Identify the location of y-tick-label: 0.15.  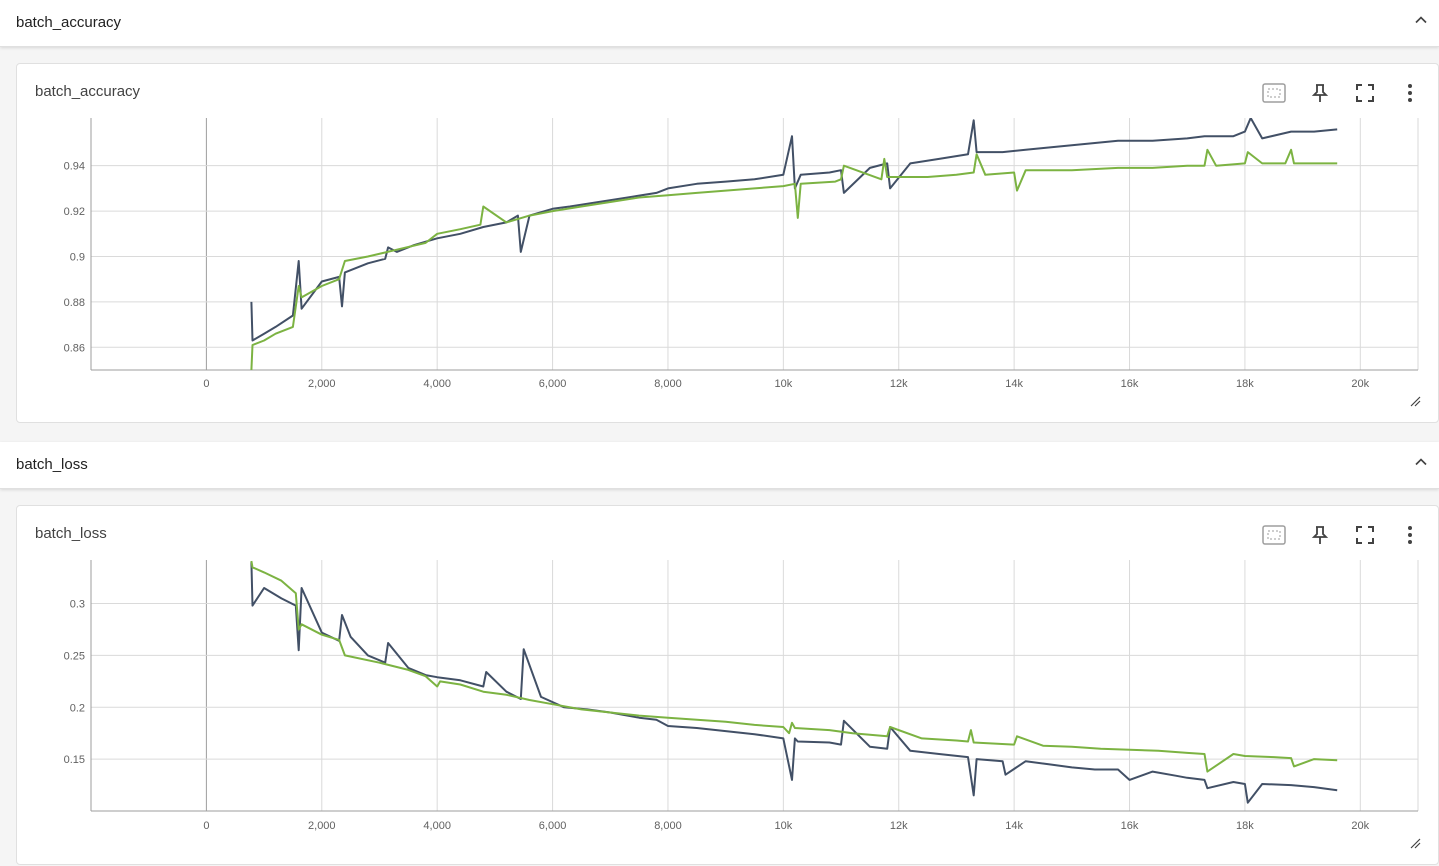
(74, 760).